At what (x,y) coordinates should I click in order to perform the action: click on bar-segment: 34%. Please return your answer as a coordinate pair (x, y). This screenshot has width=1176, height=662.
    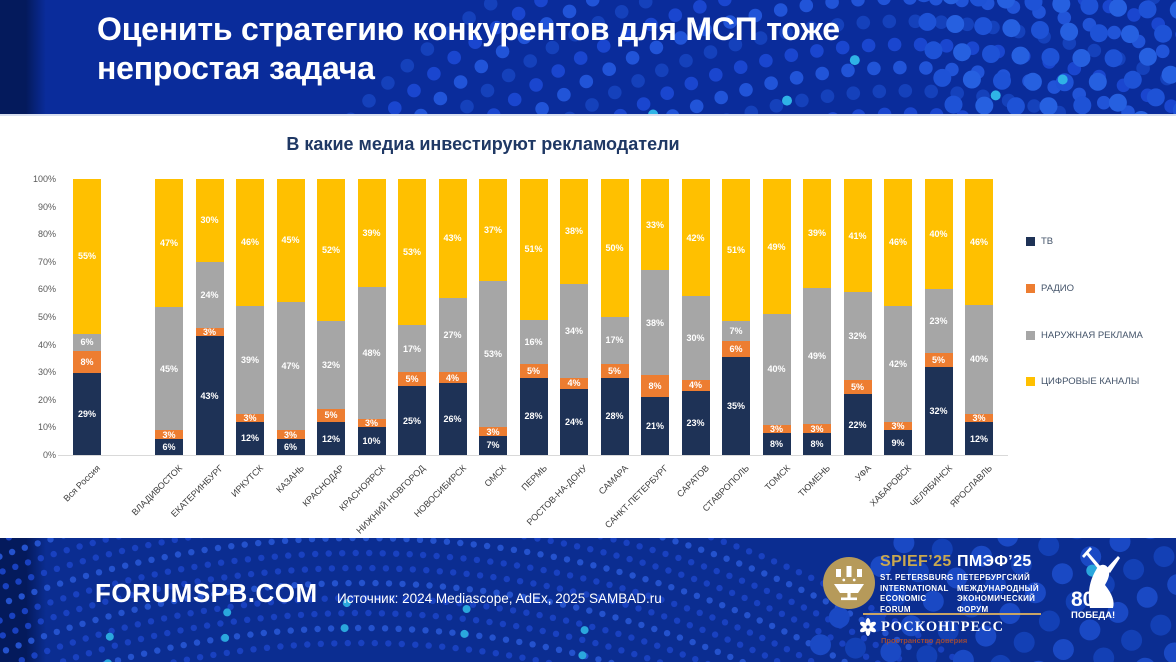
    Looking at the image, I should click on (574, 330).